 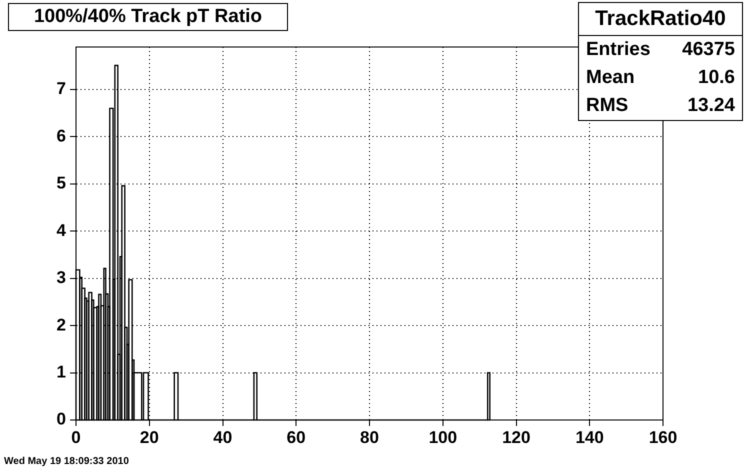 I want to click on y-tick-label: 1, so click(x=61, y=372).